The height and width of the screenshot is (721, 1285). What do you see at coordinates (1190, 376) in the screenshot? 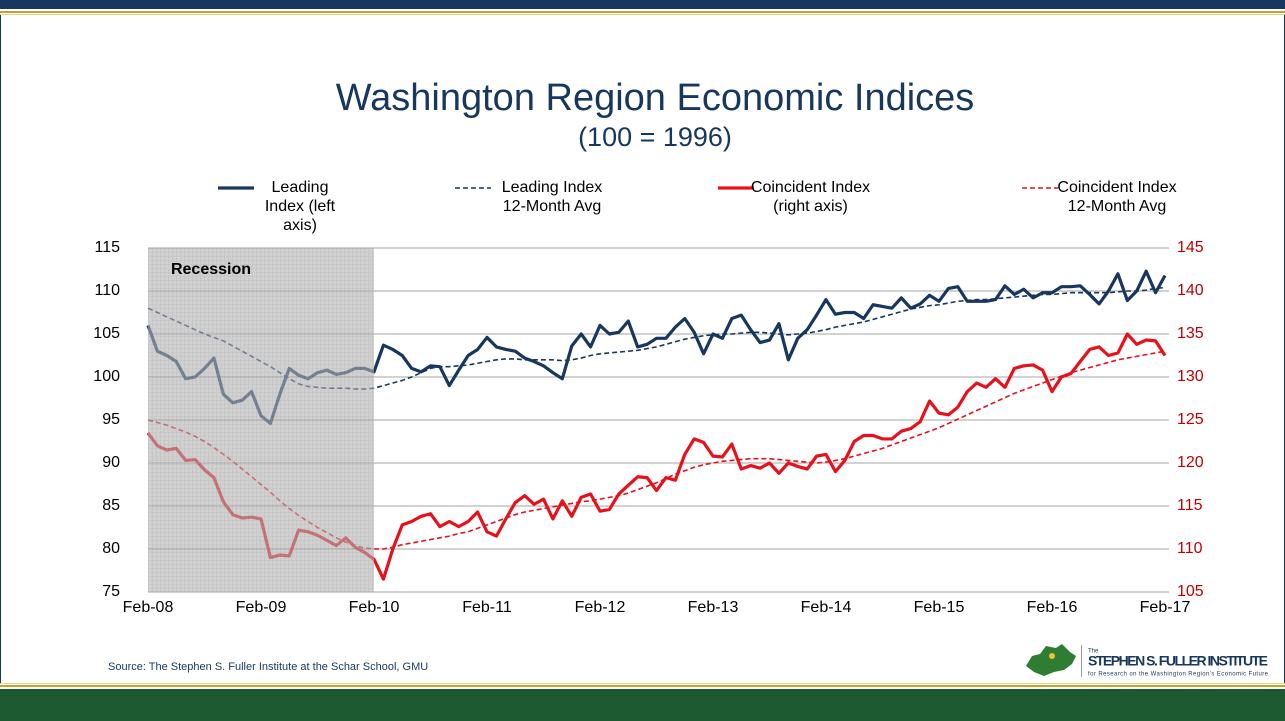
I see `y2-tick-label: 130` at bounding box center [1190, 376].